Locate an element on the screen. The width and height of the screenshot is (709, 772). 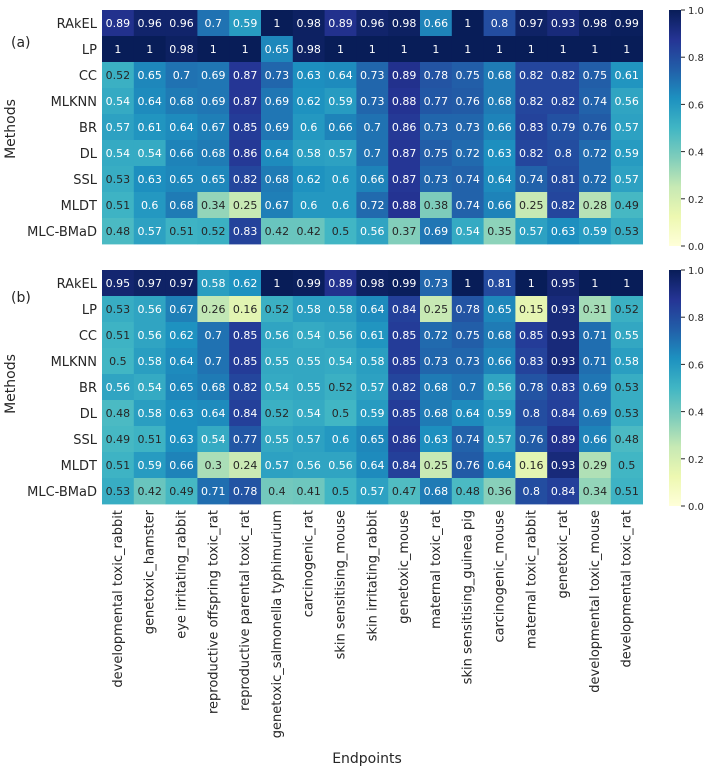
cell-label-b-7-12: 0.64 is located at coordinates (499, 465).